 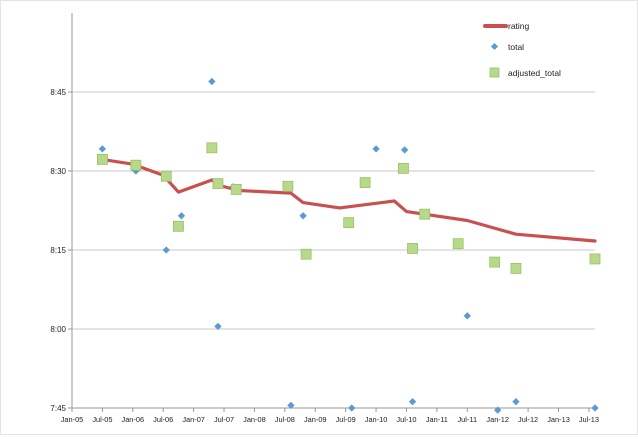 I want to click on legend-adjusted-total-label: adjusted_total, so click(x=534, y=73).